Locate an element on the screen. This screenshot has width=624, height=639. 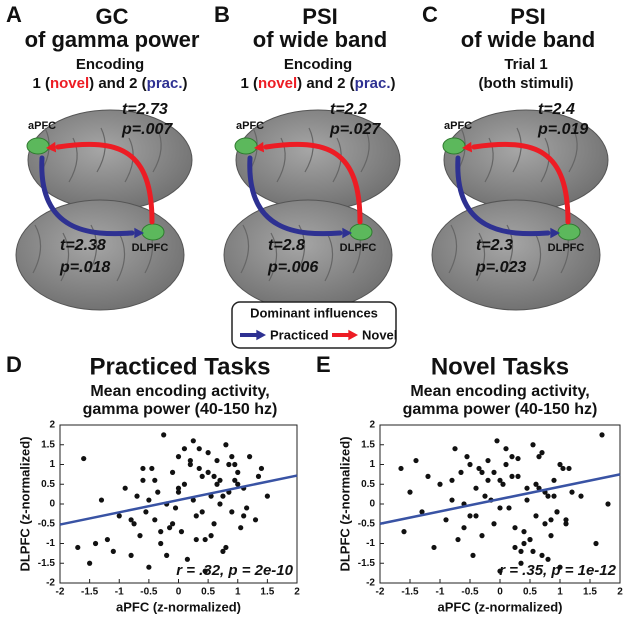
y-tick-label: -2 is located at coordinates (370, 583).